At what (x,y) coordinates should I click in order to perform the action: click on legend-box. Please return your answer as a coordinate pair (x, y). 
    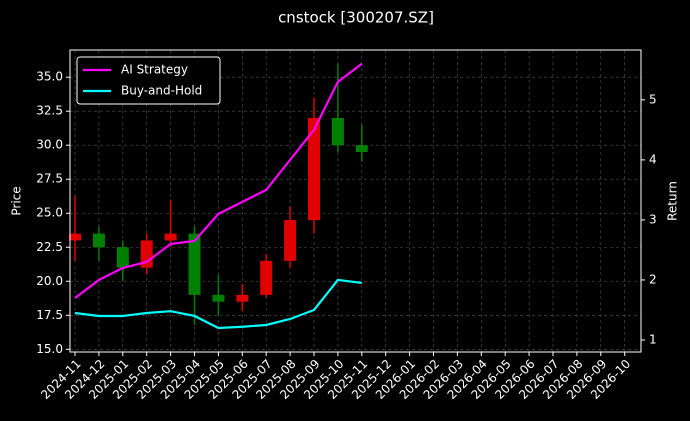
    Looking at the image, I should click on (148, 80).